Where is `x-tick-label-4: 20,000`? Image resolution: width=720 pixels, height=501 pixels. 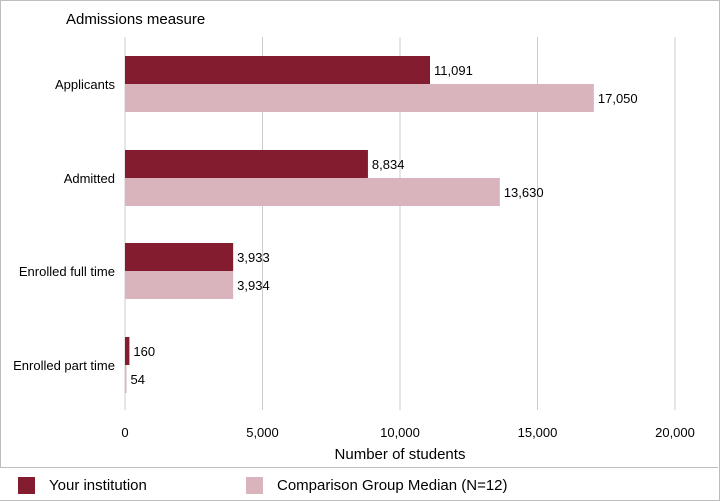 x-tick-label-4: 20,000 is located at coordinates (675, 432).